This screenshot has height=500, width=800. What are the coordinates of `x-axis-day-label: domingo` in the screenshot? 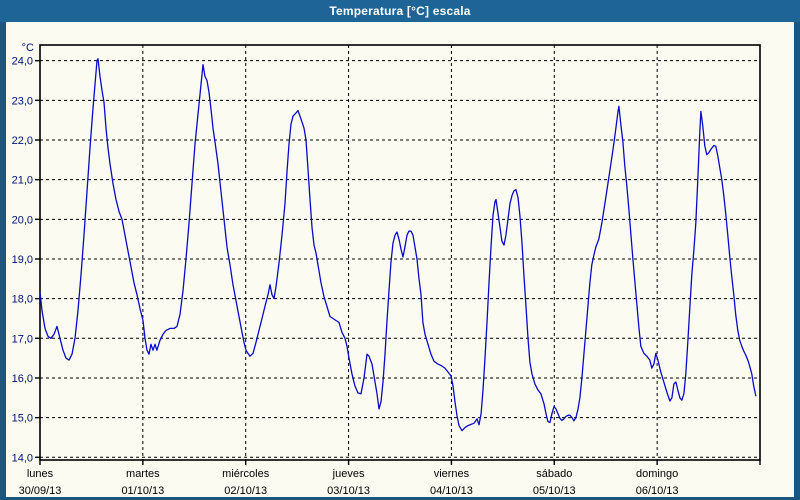 It's located at (657, 474).